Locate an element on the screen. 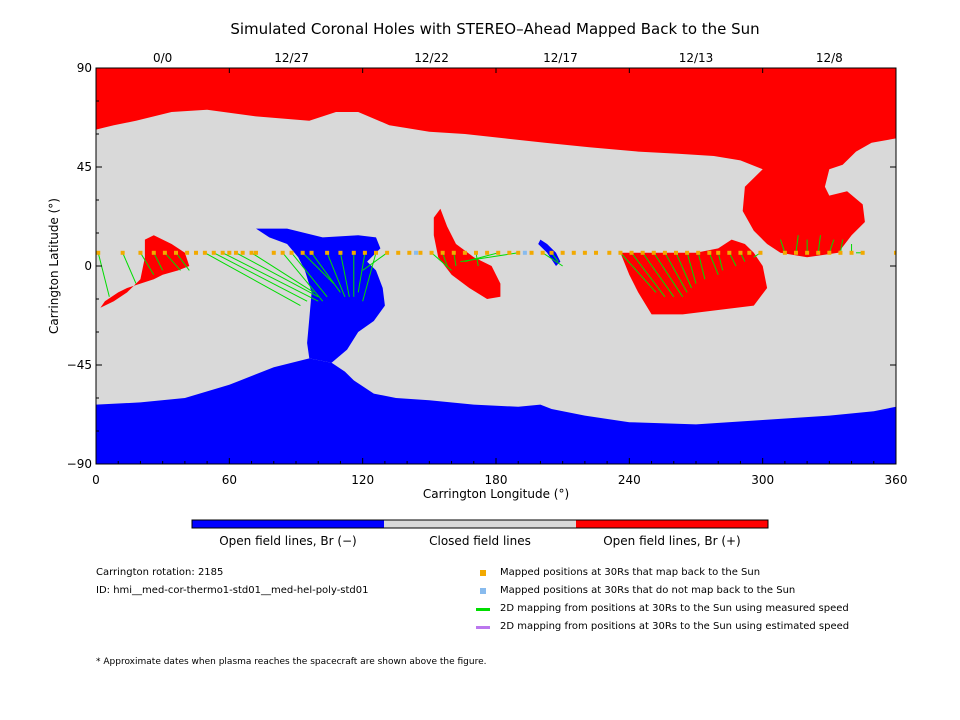 The height and width of the screenshot is (720, 960). mid-negative-lobe is located at coordinates (320, 295).